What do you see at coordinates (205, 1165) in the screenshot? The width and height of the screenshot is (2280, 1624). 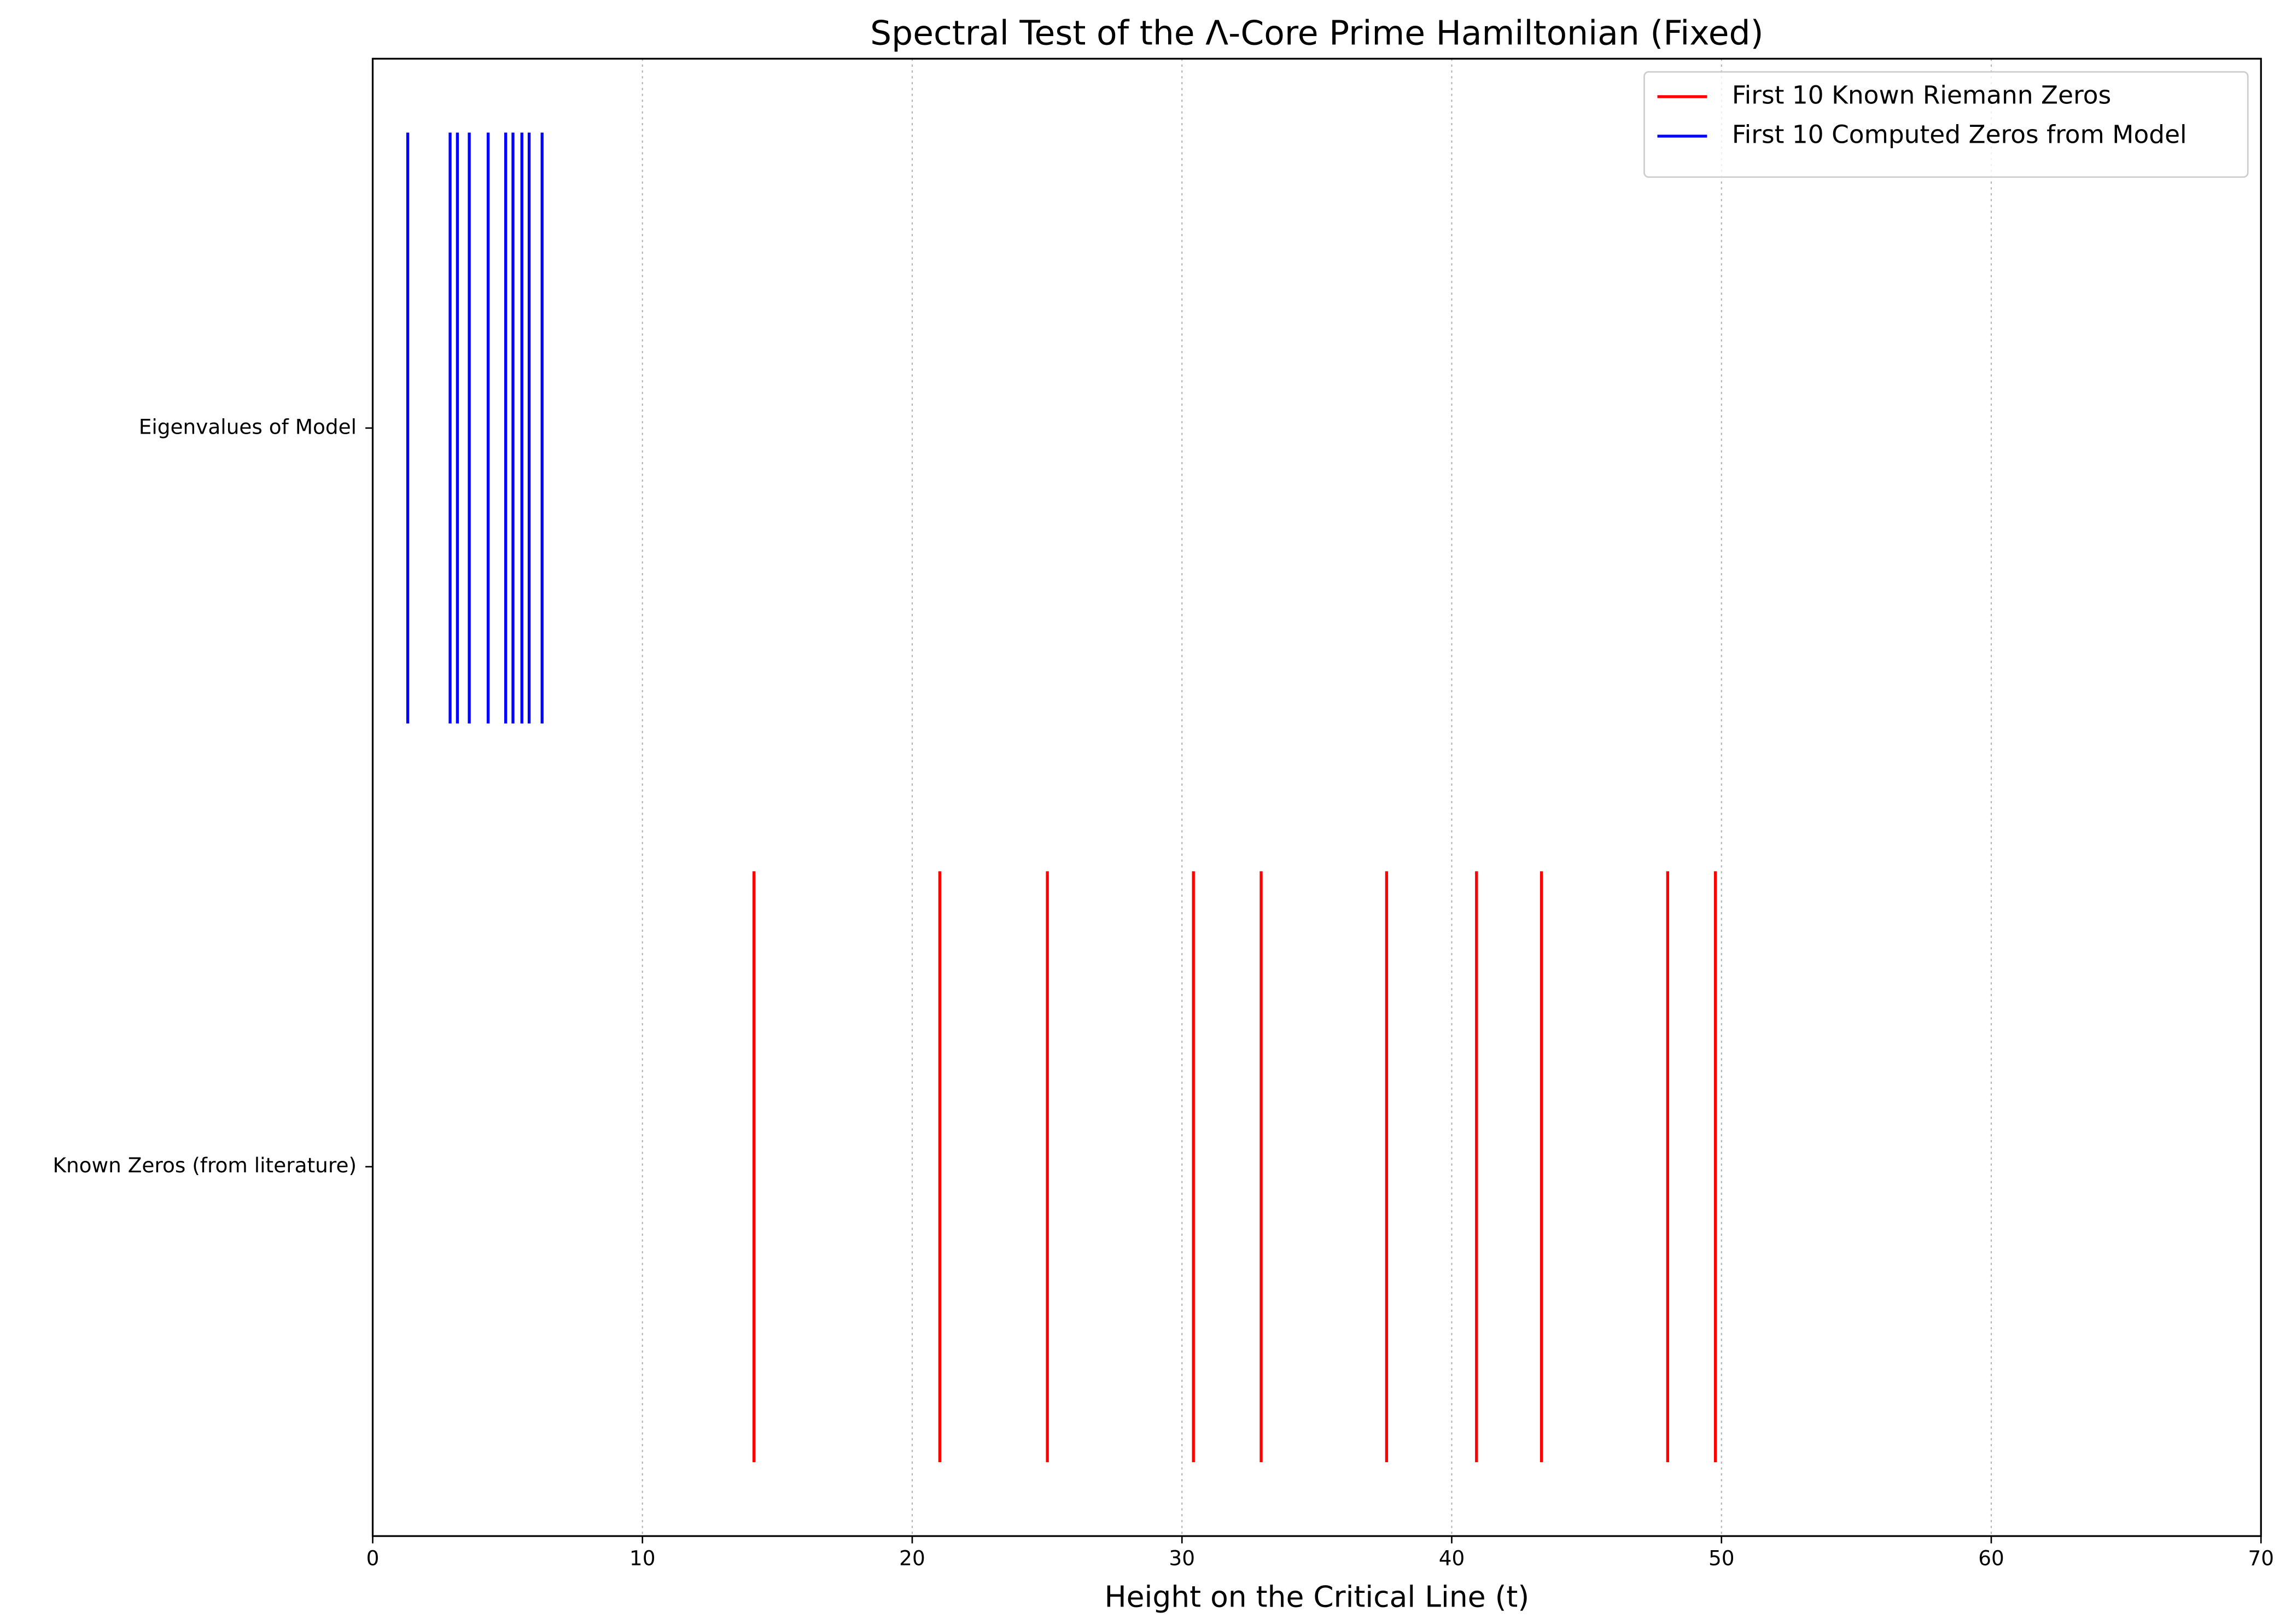 I see `y-tick-label: Known Zeros (from literature)` at bounding box center [205, 1165].